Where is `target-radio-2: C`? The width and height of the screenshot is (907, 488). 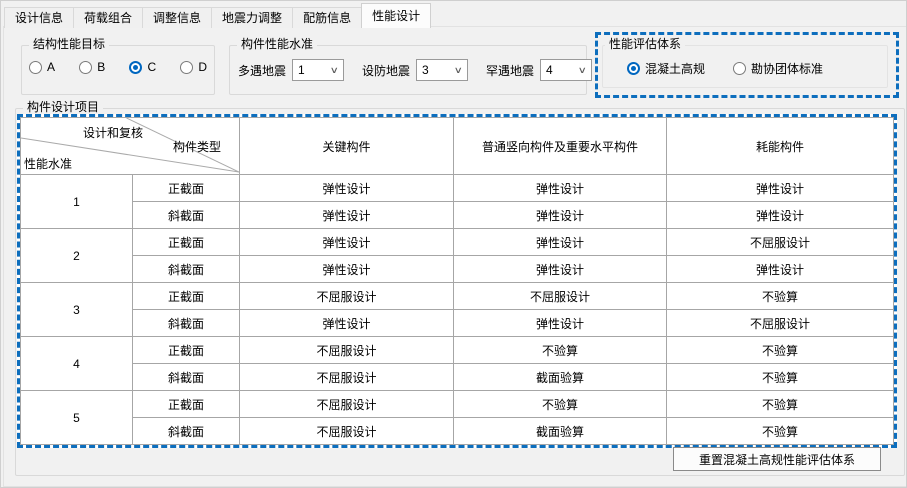
target-radio-2: C is located at coordinates (142, 67).